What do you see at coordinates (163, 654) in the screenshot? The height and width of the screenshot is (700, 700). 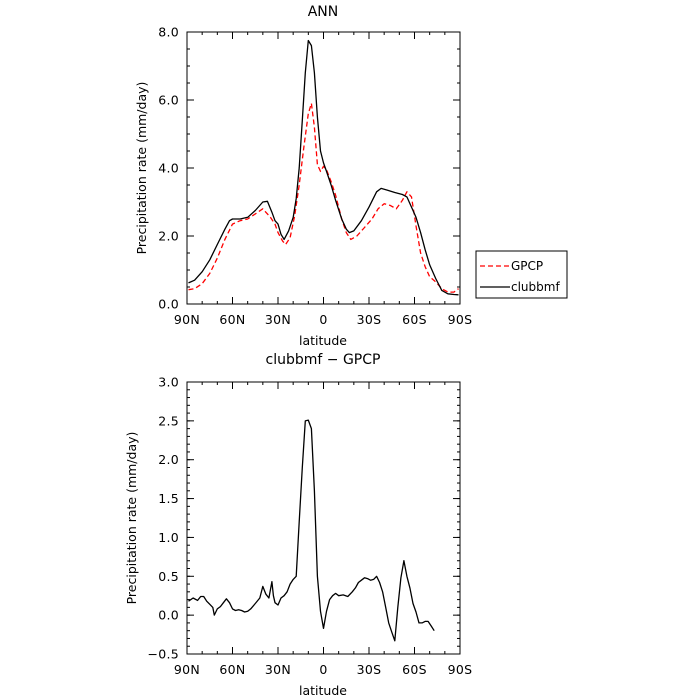 I see `y-tick-label: −0.5` at bounding box center [163, 654].